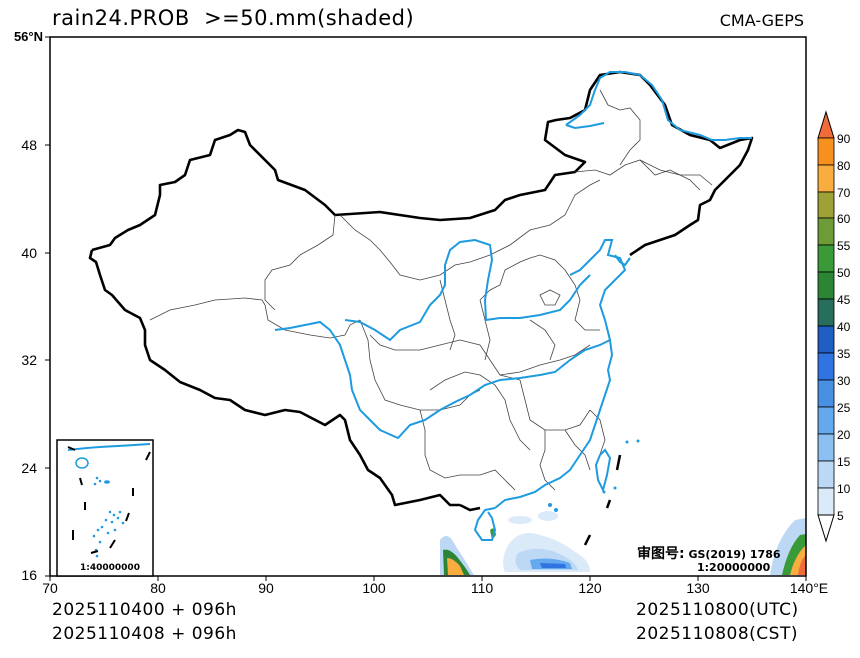  I want to click on y-tick-56: 56°N, so click(28, 36).